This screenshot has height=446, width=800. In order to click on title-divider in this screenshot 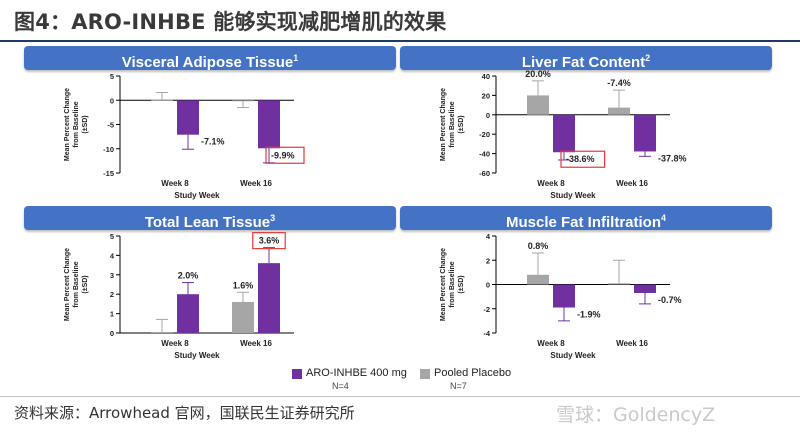, I will do `click(400, 41)`.